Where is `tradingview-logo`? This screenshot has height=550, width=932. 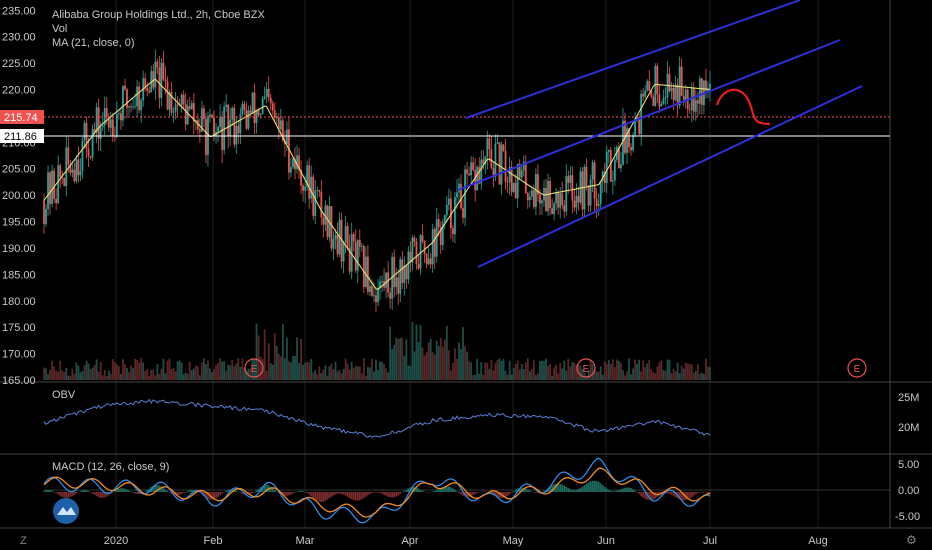 tradingview-logo is located at coordinates (66, 511).